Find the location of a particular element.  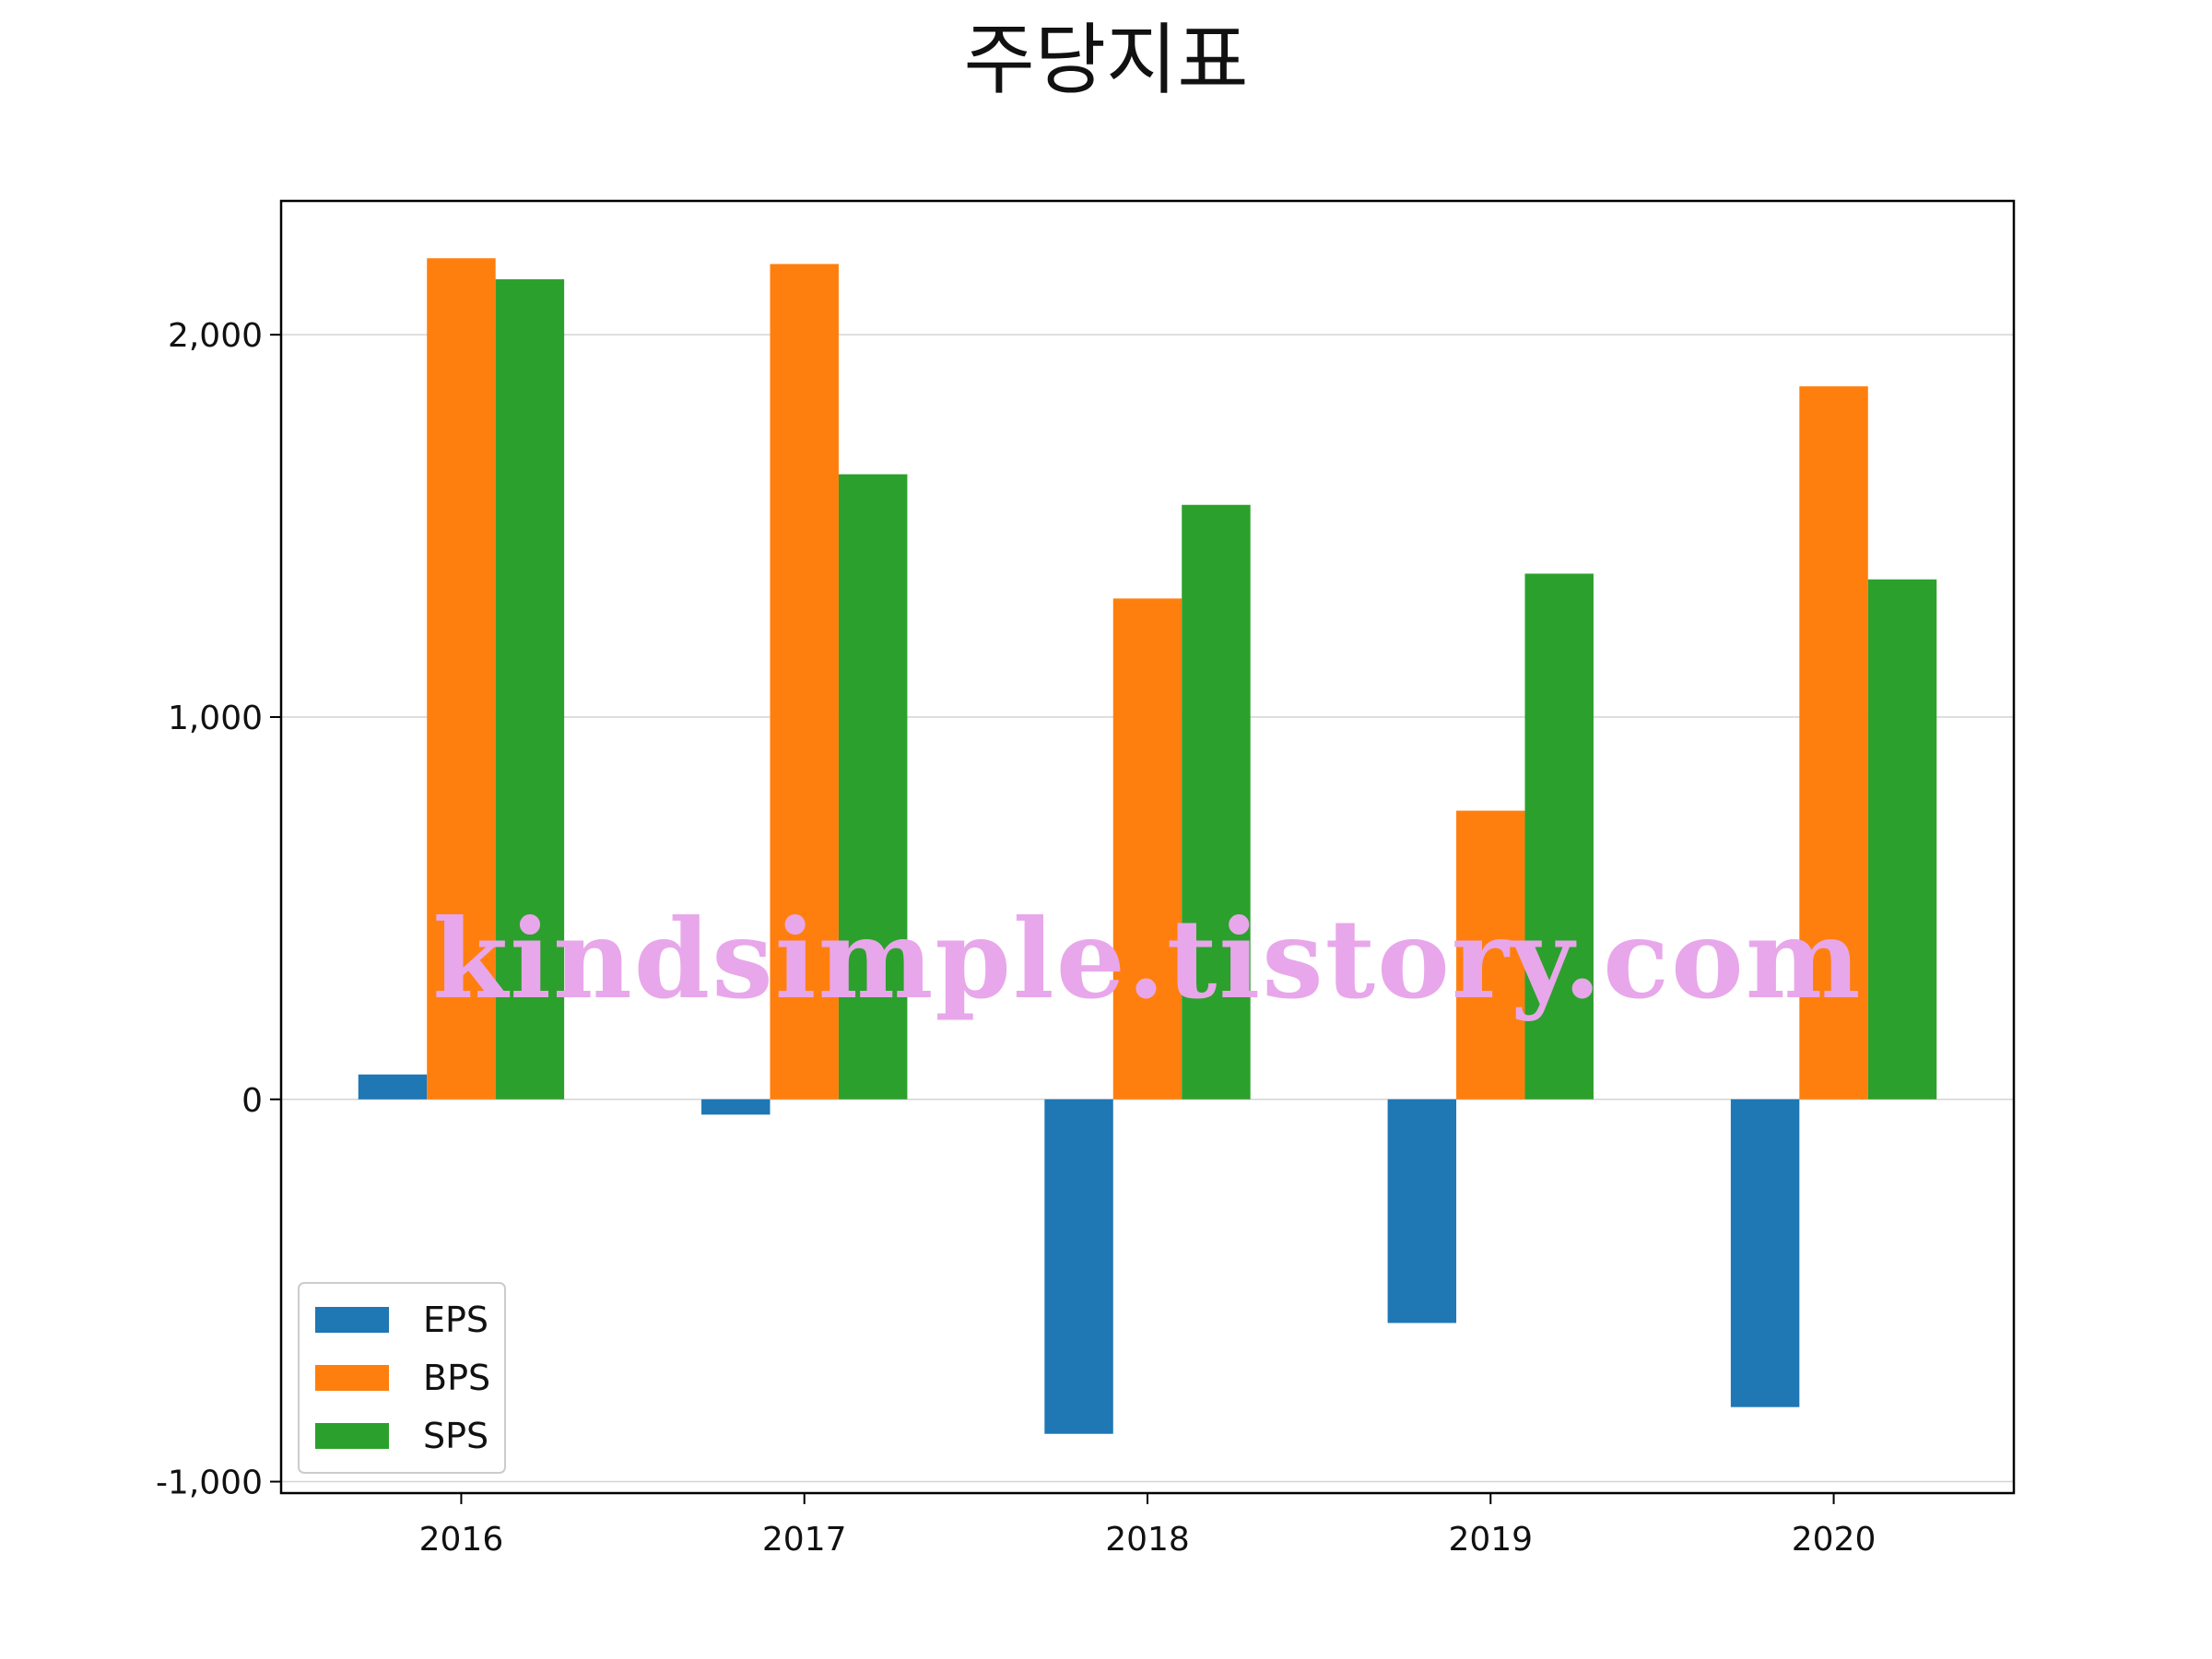

x-tick-label-2018: 2018 is located at coordinates (1147, 1540).